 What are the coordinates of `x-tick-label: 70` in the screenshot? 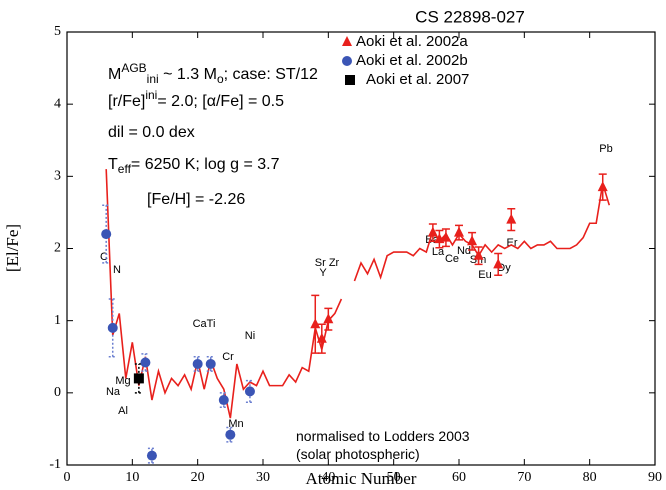 It's located at (524, 477).